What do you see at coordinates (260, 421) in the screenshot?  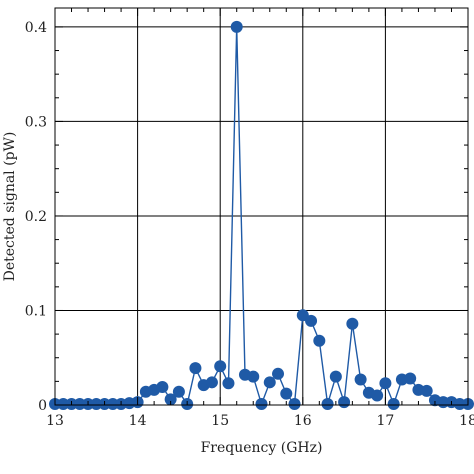 I see `x-tick-labels: 13 14 15 16 17 18` at bounding box center [260, 421].